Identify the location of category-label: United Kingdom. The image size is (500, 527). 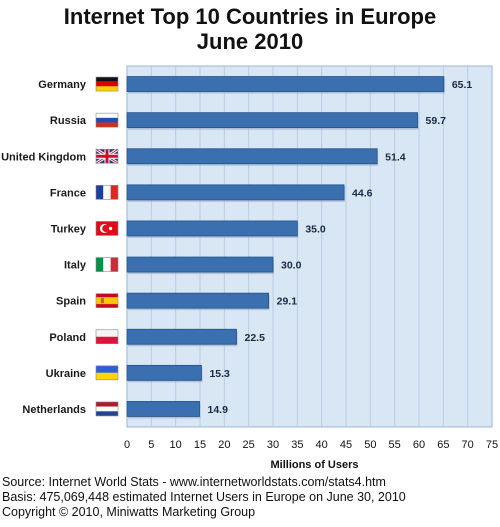
(43, 157).